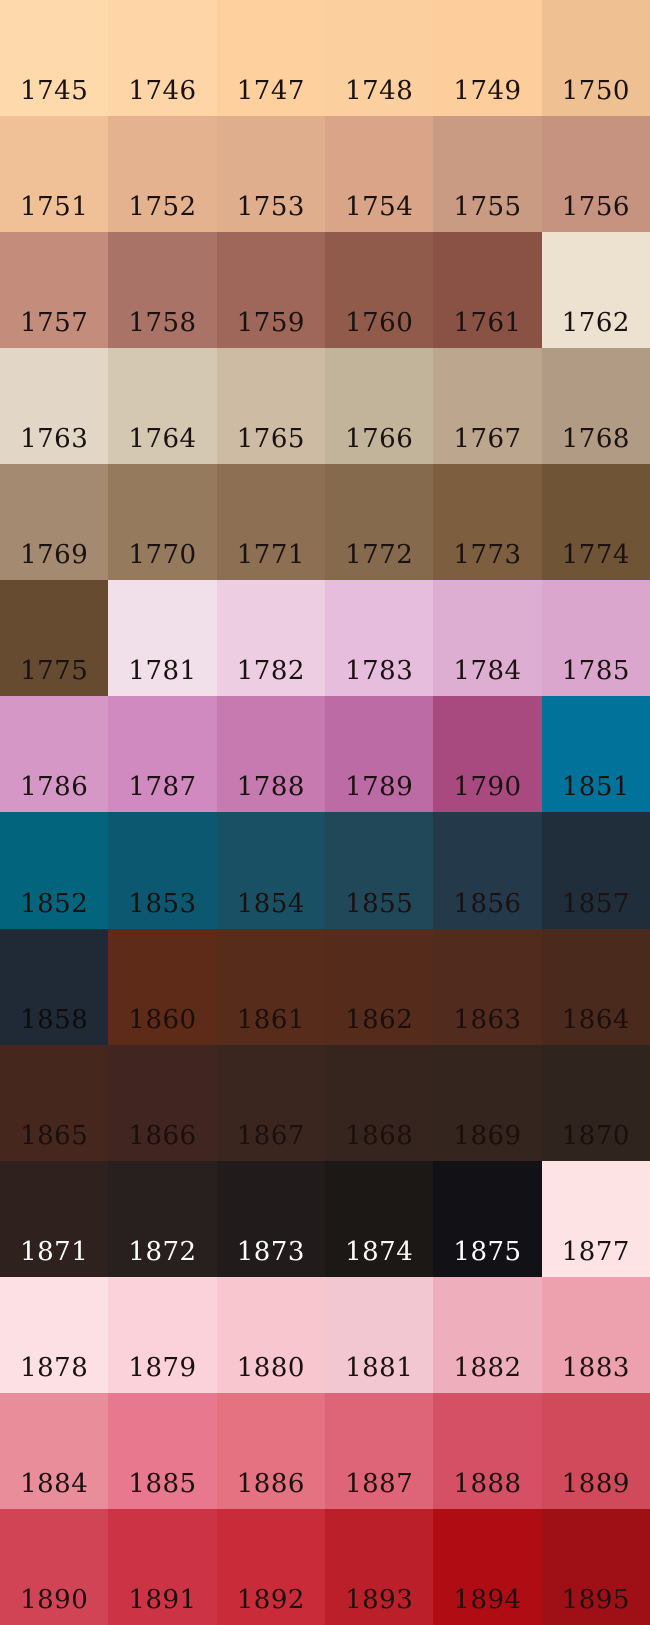 The height and width of the screenshot is (1625, 650). I want to click on swatch-code-label: 1761, so click(487, 323).